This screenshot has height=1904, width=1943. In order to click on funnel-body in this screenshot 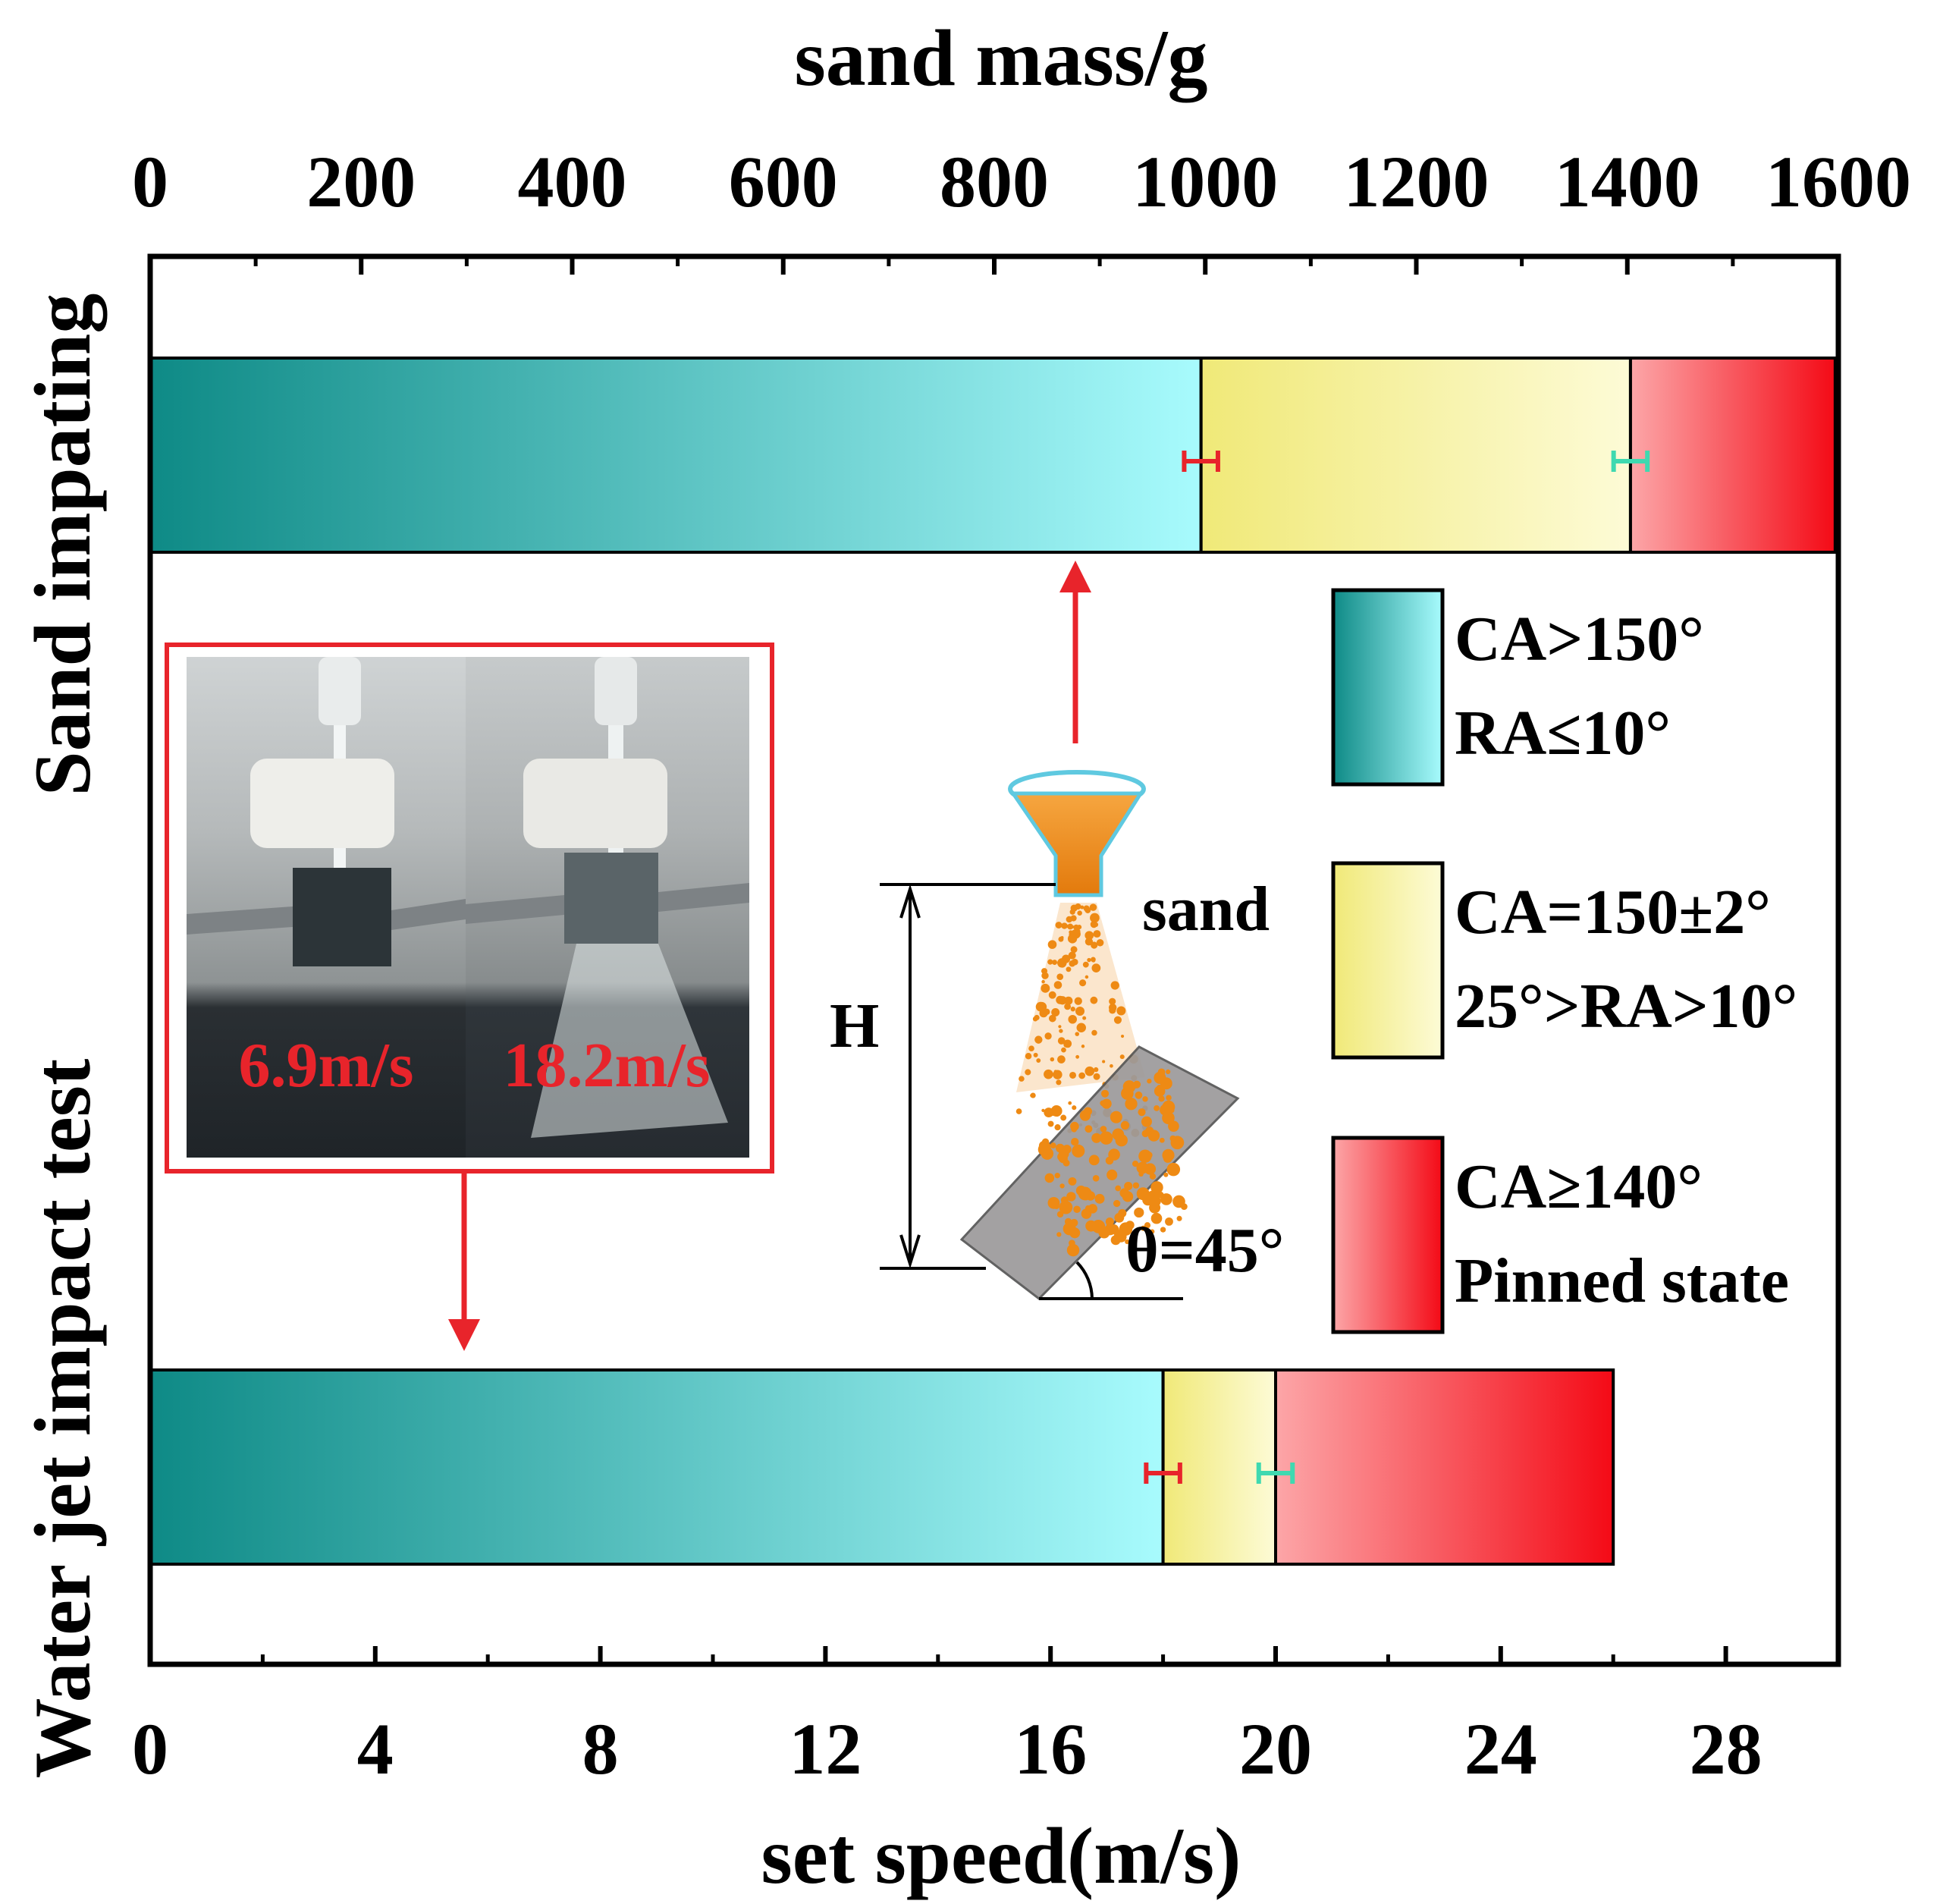, I will do `click(1076, 844)`.